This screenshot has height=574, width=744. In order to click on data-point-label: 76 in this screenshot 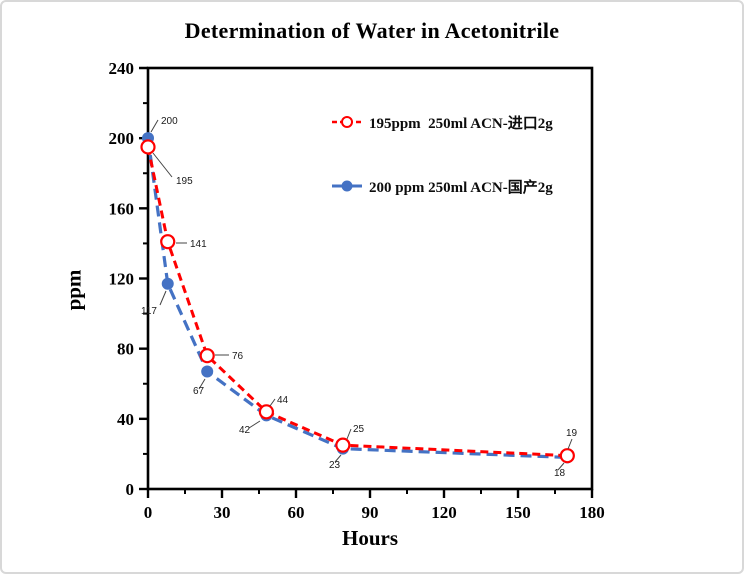, I will do `click(238, 356)`.